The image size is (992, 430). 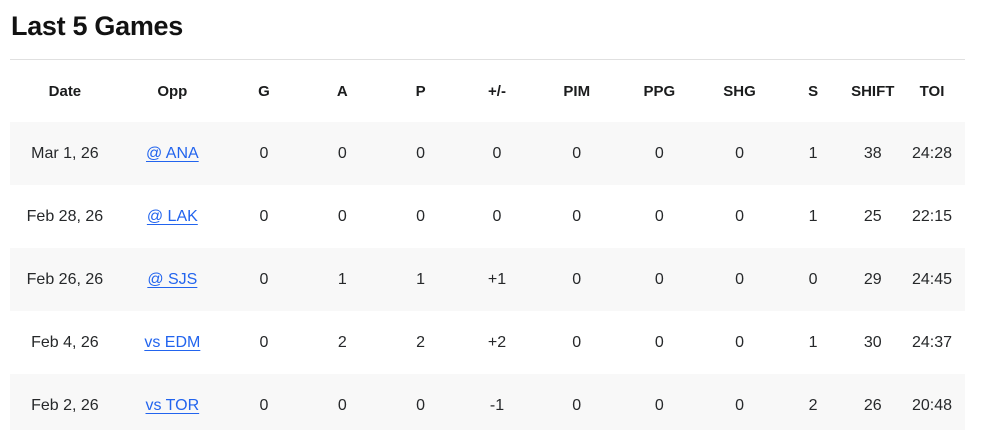 I want to click on col-header-pim: PIM, so click(x=577, y=91).